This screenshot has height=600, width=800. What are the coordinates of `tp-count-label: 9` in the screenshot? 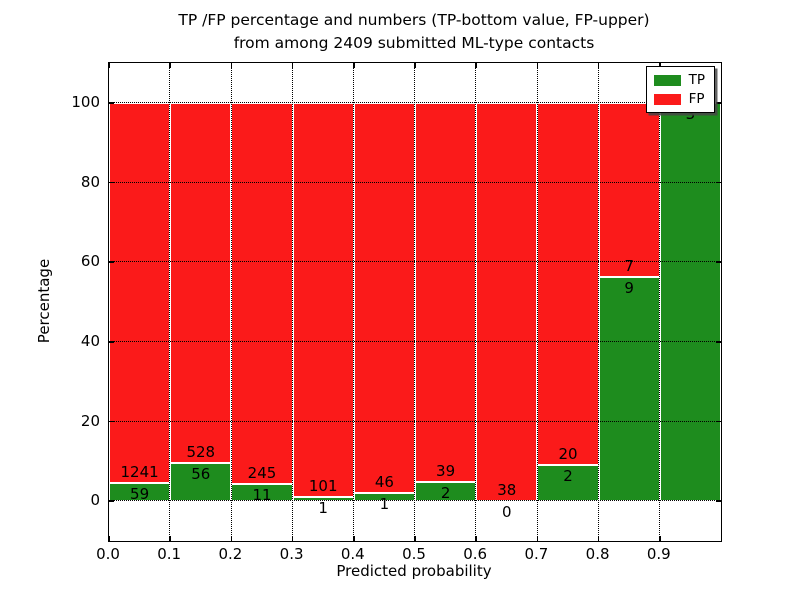 It's located at (629, 288).